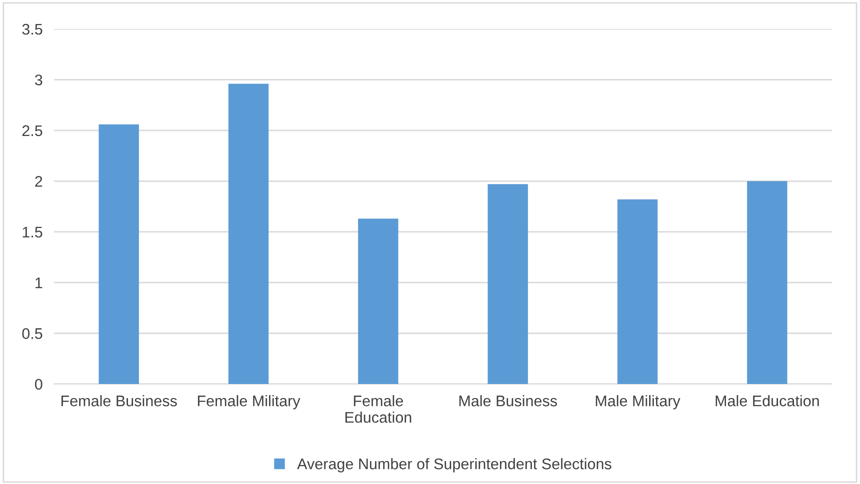 This screenshot has width=860, height=484. What do you see at coordinates (767, 400) in the screenshot?
I see `x-tick-label: Male Education` at bounding box center [767, 400].